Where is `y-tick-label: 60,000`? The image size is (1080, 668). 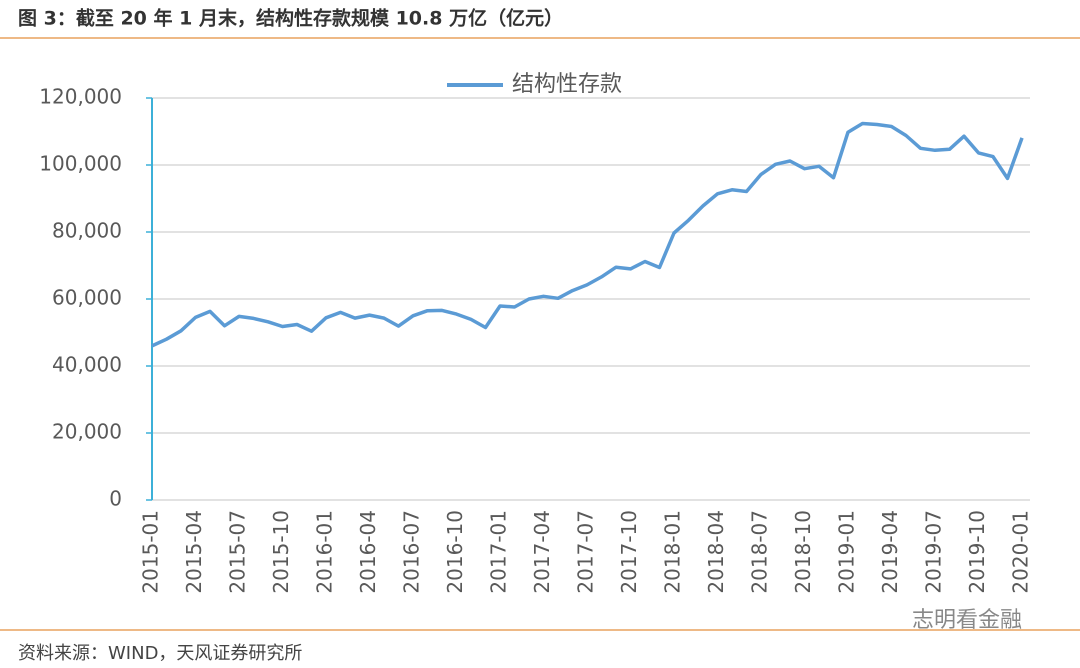 y-tick-label: 60,000 is located at coordinates (87, 298).